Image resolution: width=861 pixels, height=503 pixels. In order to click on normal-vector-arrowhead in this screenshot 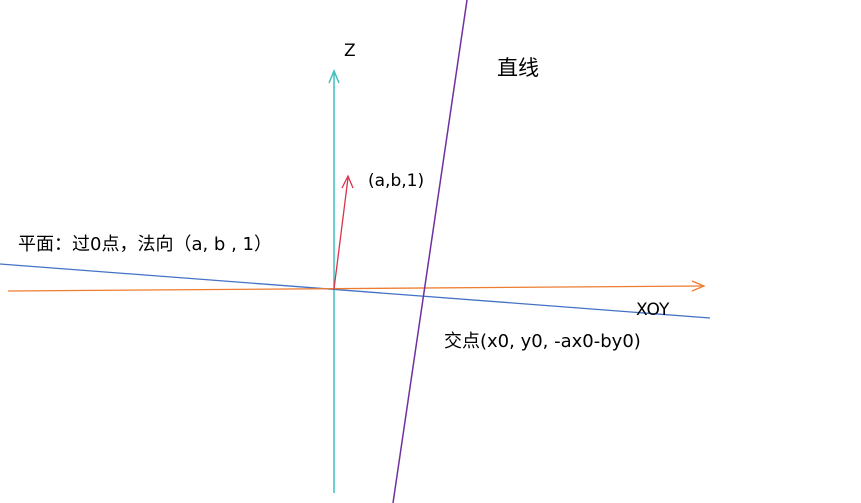, I will do `click(347, 181)`.